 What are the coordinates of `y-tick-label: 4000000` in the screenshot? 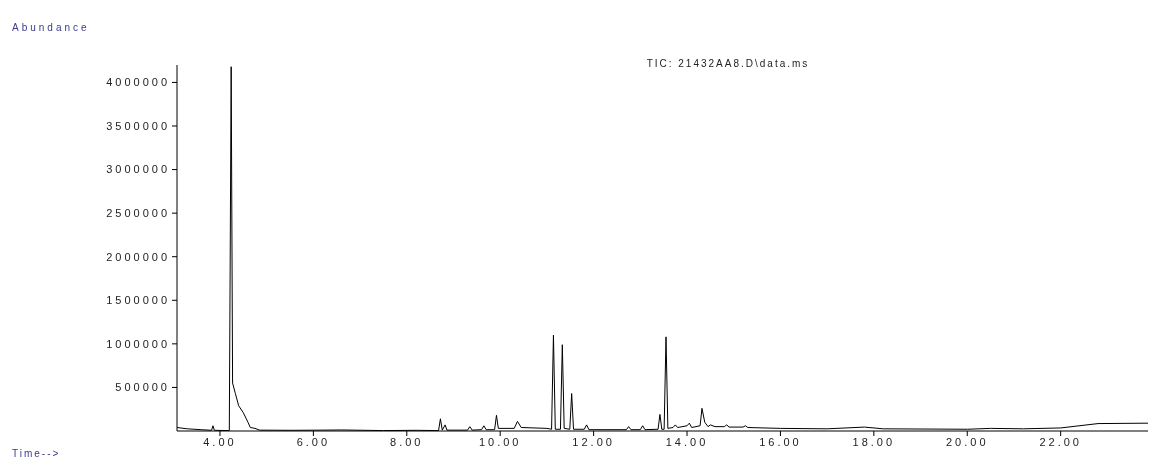 It's located at (138, 82).